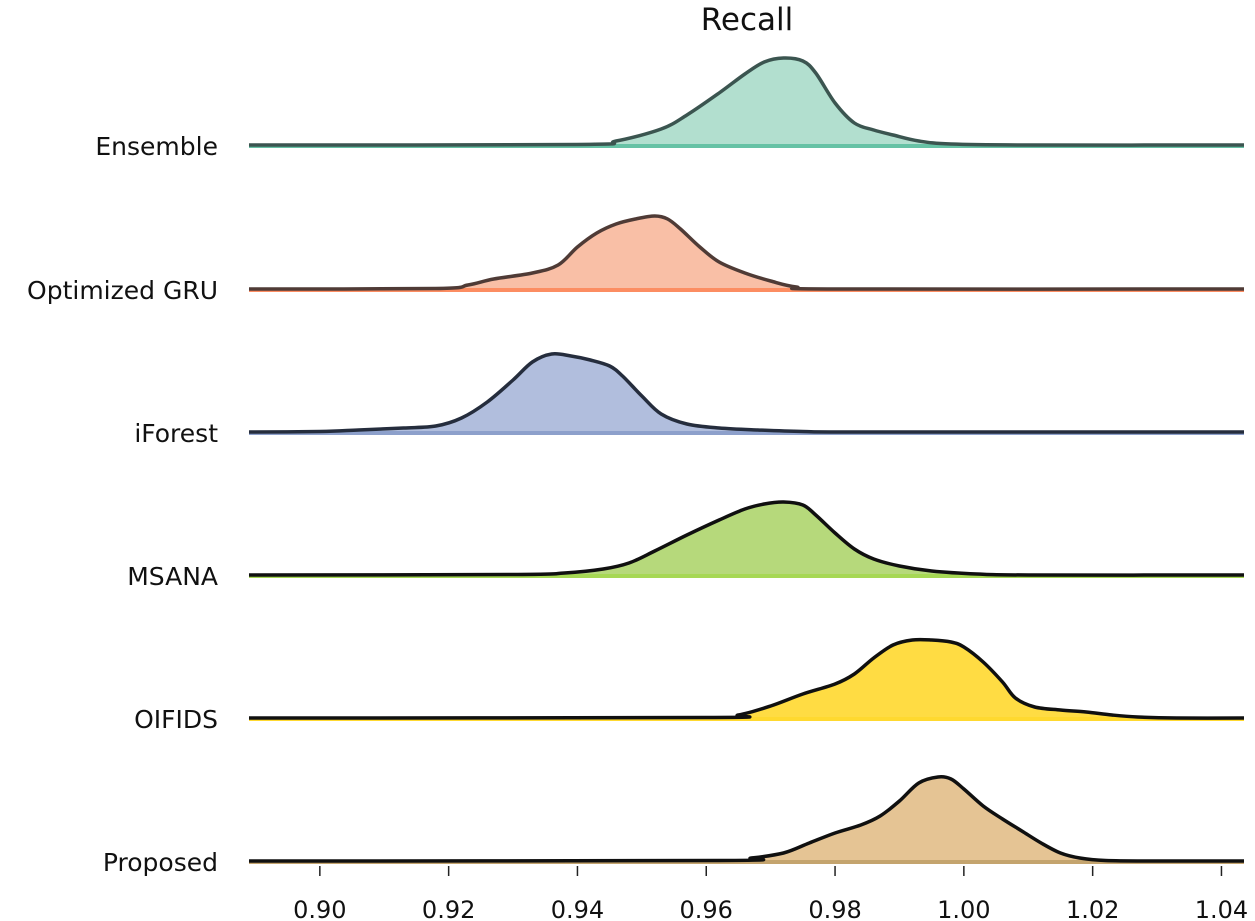 The width and height of the screenshot is (1255, 921). What do you see at coordinates (172, 576) in the screenshot?
I see `row-label-msana: MSANA` at bounding box center [172, 576].